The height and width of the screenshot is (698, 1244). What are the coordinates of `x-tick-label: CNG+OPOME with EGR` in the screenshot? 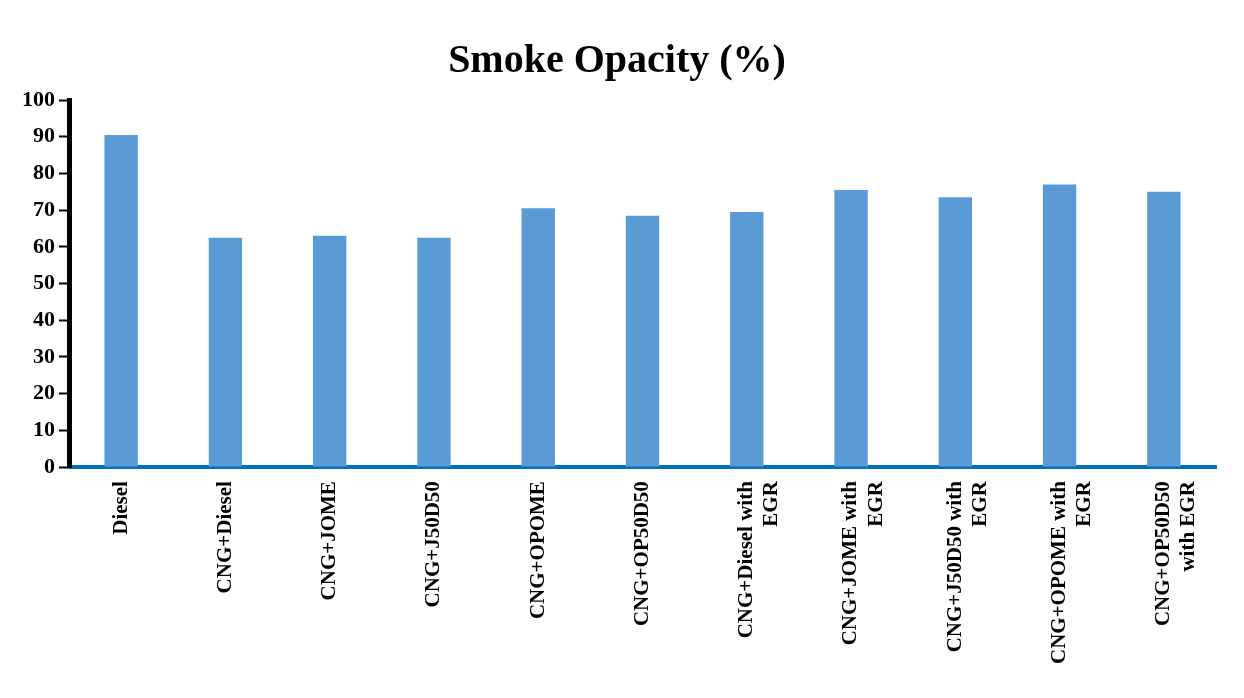 It's located at (1071, 572).